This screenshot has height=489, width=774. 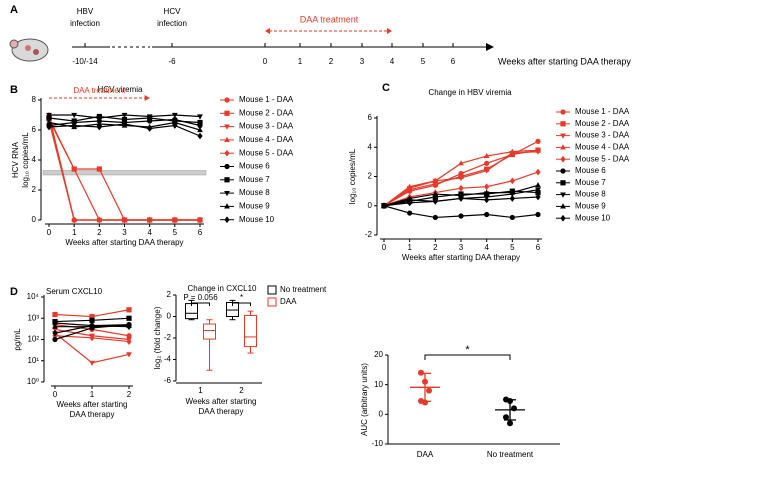 What do you see at coordinates (370, 205) in the screenshot?
I see `y-tick-label: 0` at bounding box center [370, 205].